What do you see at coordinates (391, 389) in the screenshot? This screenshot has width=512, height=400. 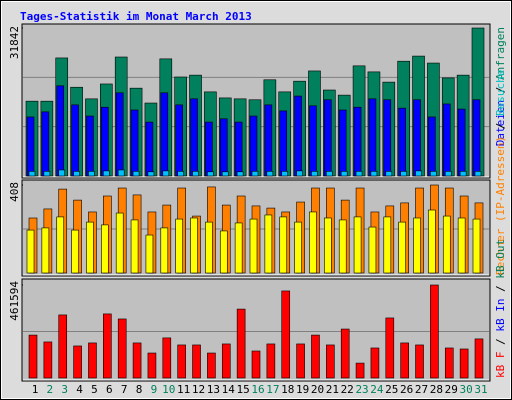 I see `x-tick-label: 25` at bounding box center [391, 389].